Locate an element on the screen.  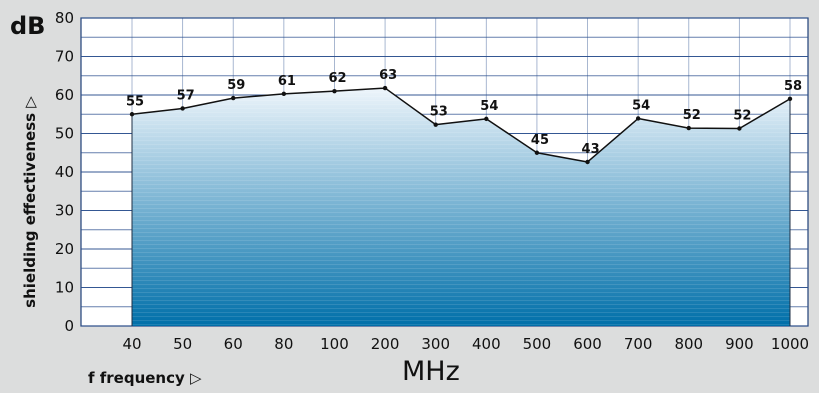
y-tick-label: 50 is located at coordinates (64, 134).